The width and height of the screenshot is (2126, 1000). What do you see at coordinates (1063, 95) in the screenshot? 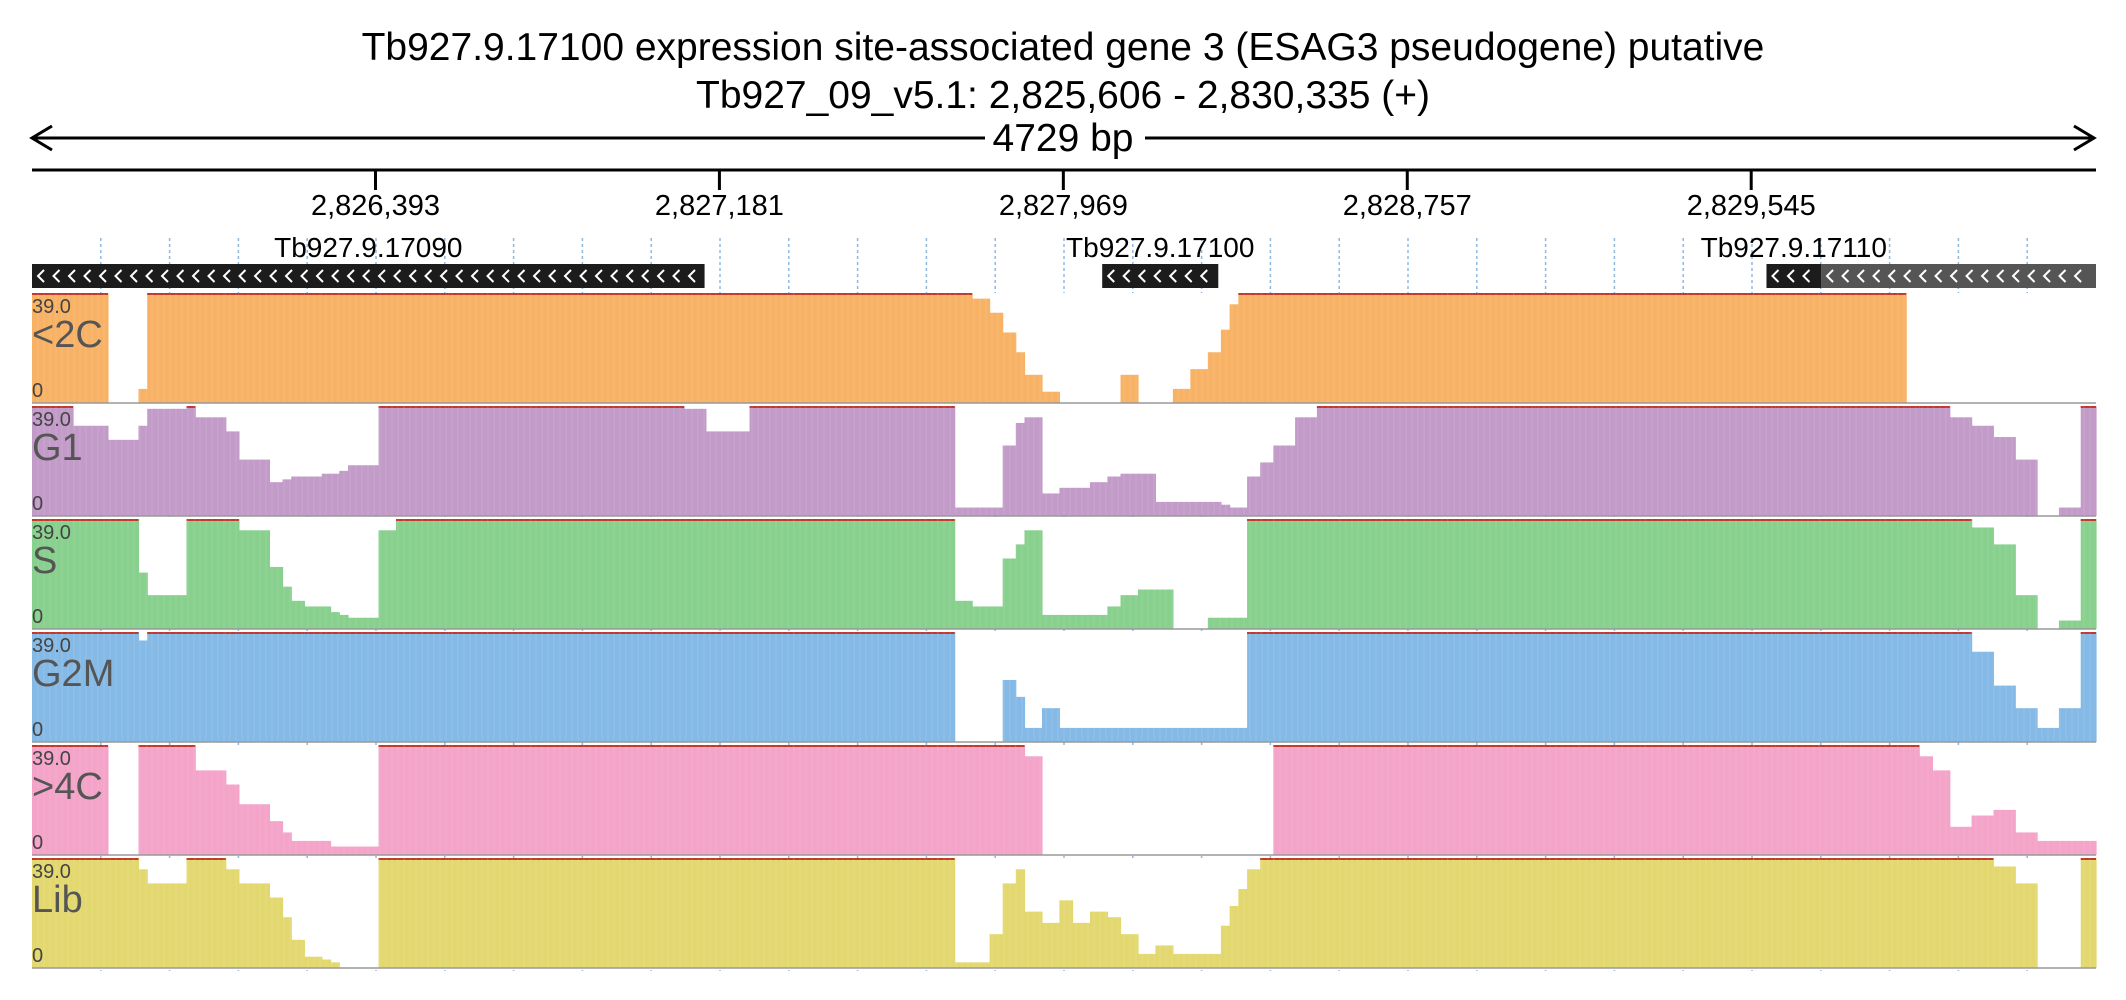
I see `chart-subtitle: Tb927_09_v5.1: 2,825,606 - 2,830,335 (+)` at bounding box center [1063, 95].